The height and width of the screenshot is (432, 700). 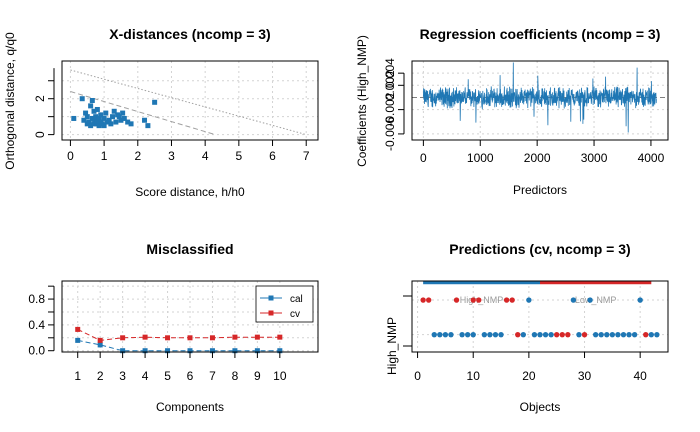 I want to click on predictions-xtick-label: 10, so click(x=474, y=376).